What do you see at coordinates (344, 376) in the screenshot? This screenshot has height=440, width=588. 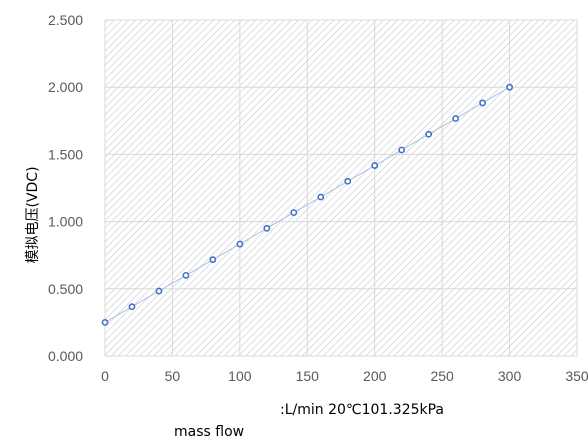 I see `x-axis-ticks: 0 50 100 150 200 250 300 350` at bounding box center [344, 376].